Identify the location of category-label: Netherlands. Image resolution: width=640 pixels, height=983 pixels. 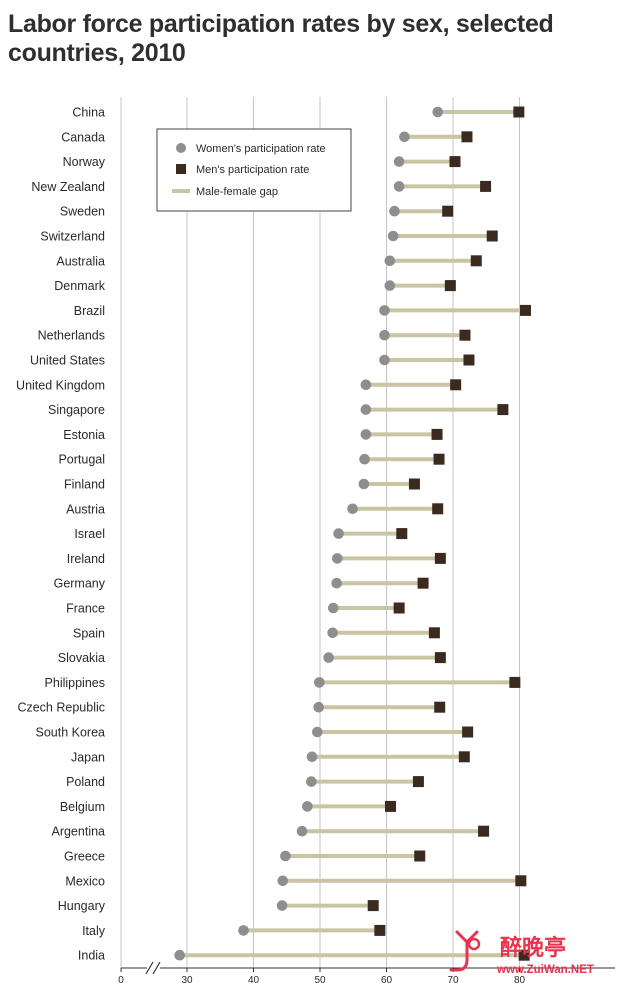
(71, 336).